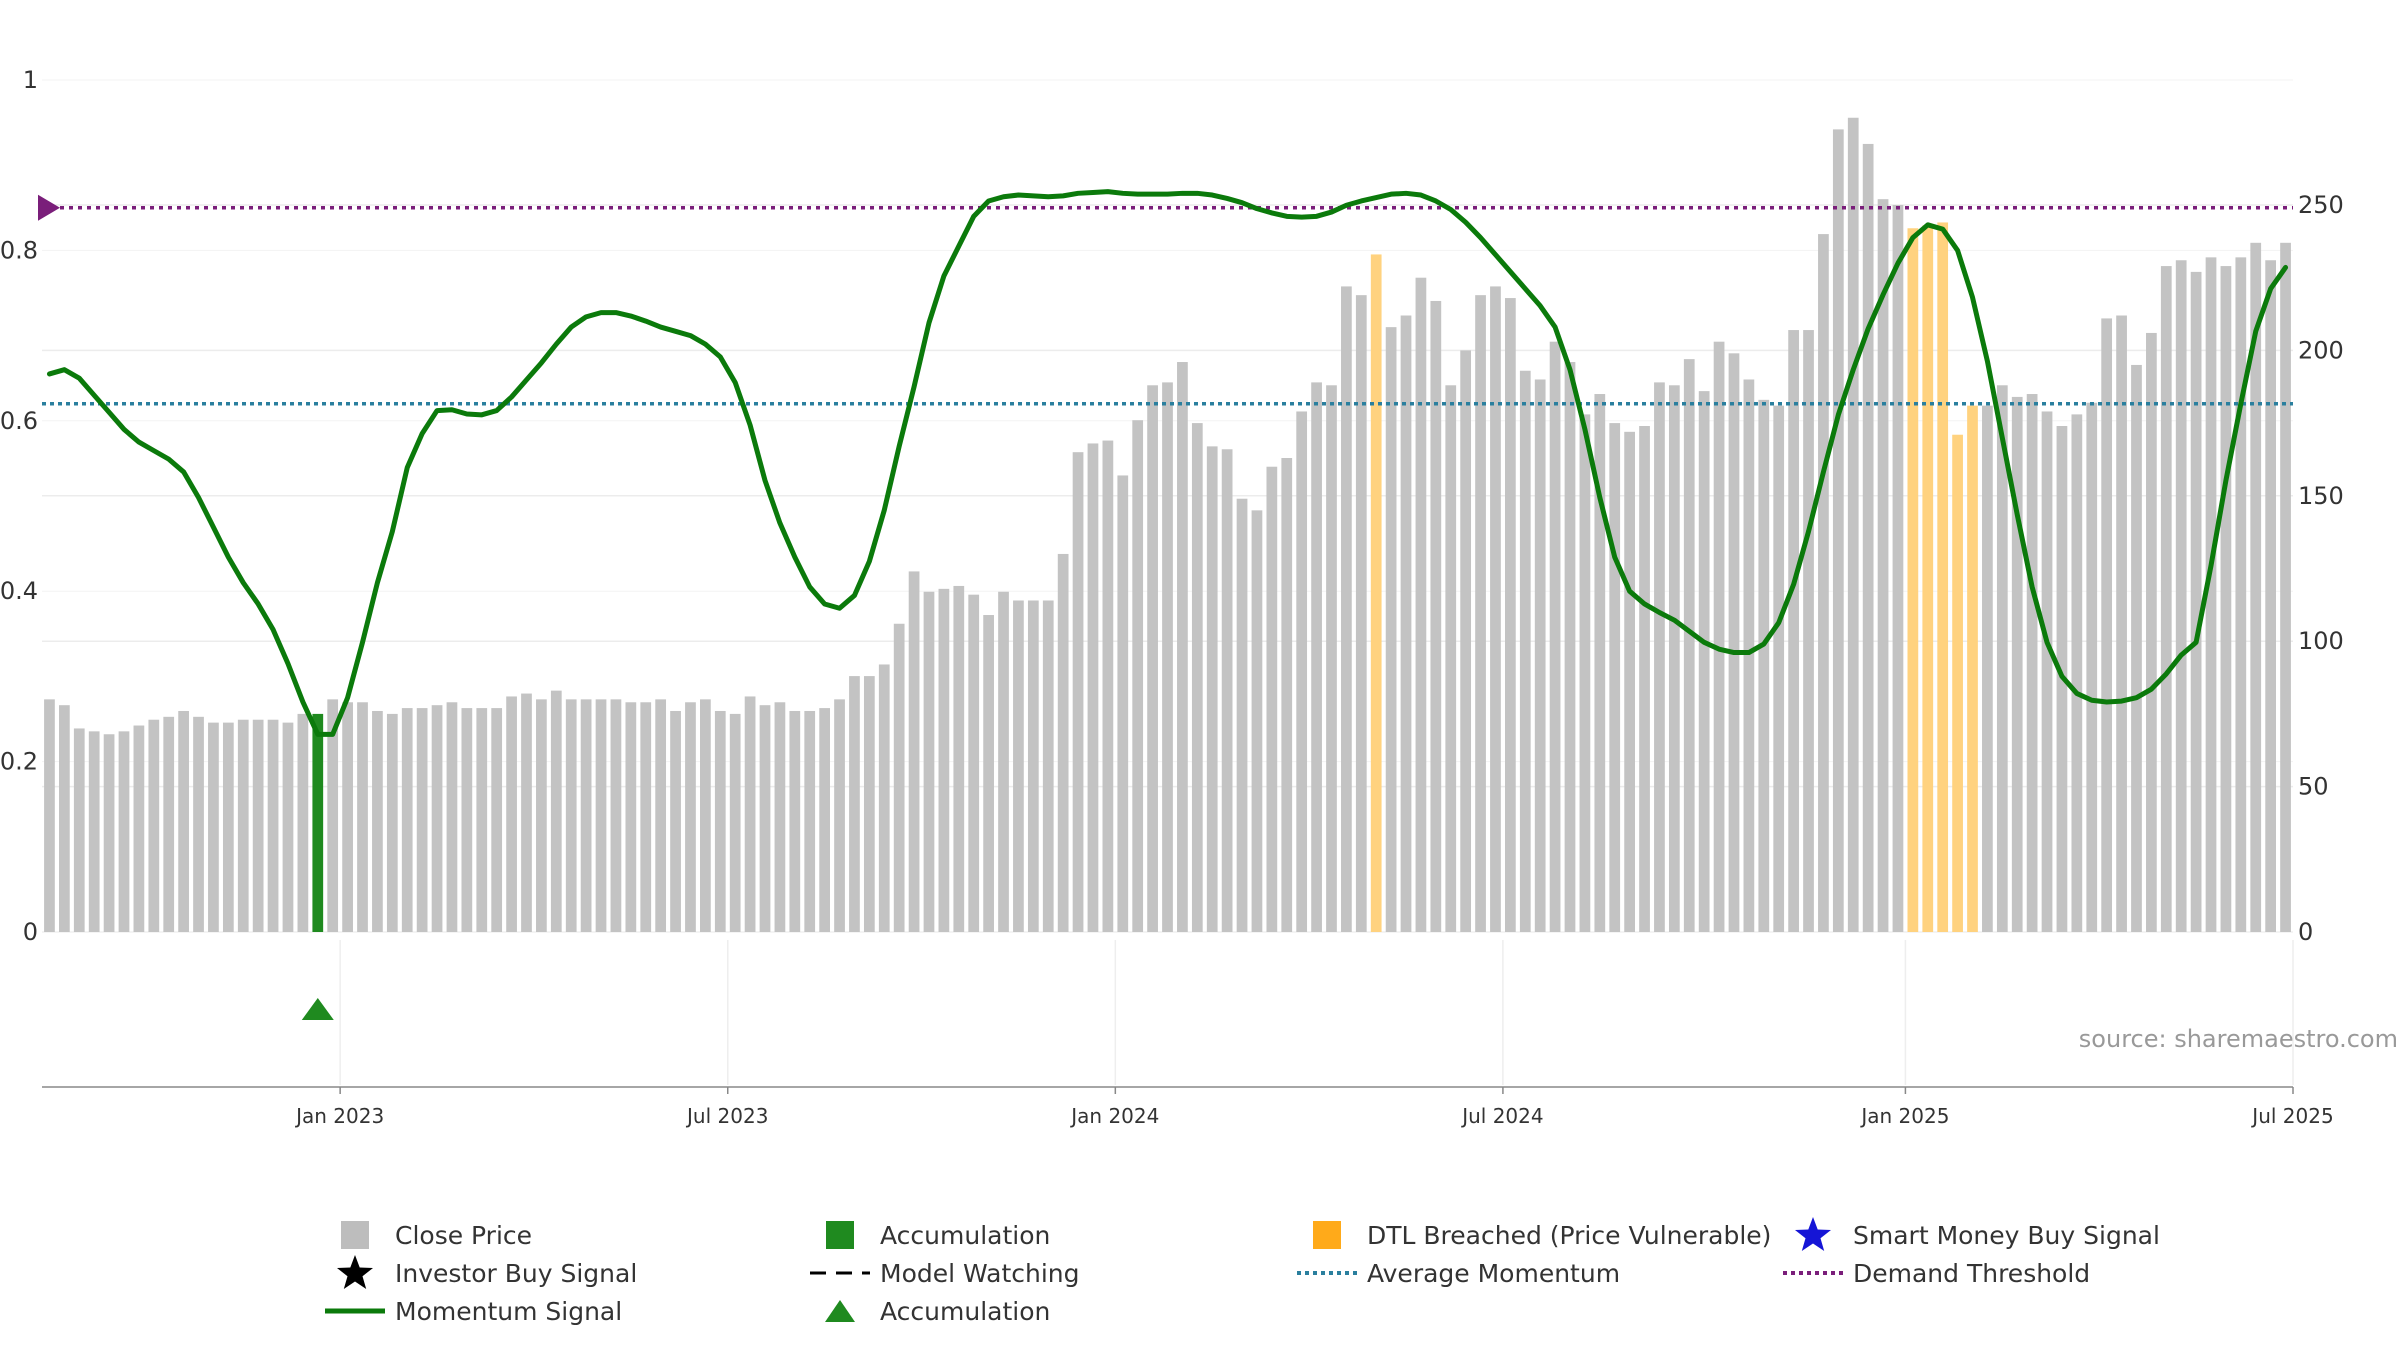 The width and height of the screenshot is (2400, 1350). Describe the element at coordinates (2305, 932) in the screenshot. I see `right-axis-tick: 0` at that location.